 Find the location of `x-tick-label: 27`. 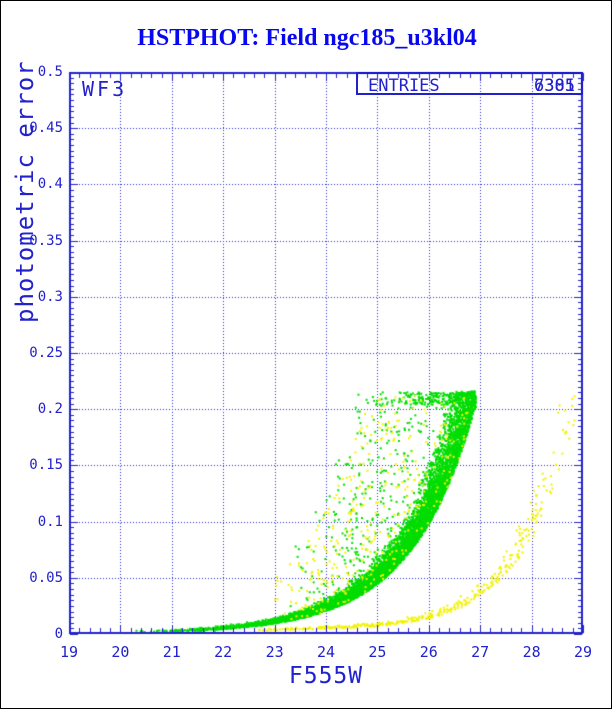

x-tick-label: 27 is located at coordinates (480, 652).